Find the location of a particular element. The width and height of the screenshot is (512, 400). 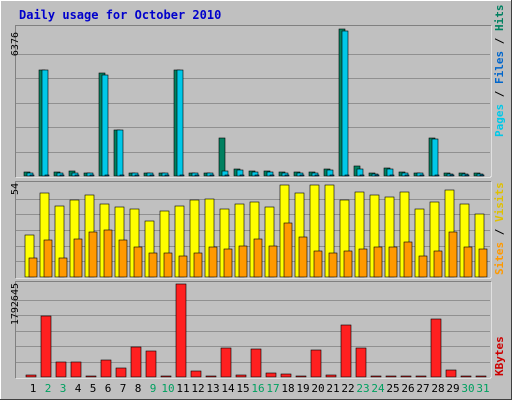

x-tick-label: 24 is located at coordinates (378, 388).